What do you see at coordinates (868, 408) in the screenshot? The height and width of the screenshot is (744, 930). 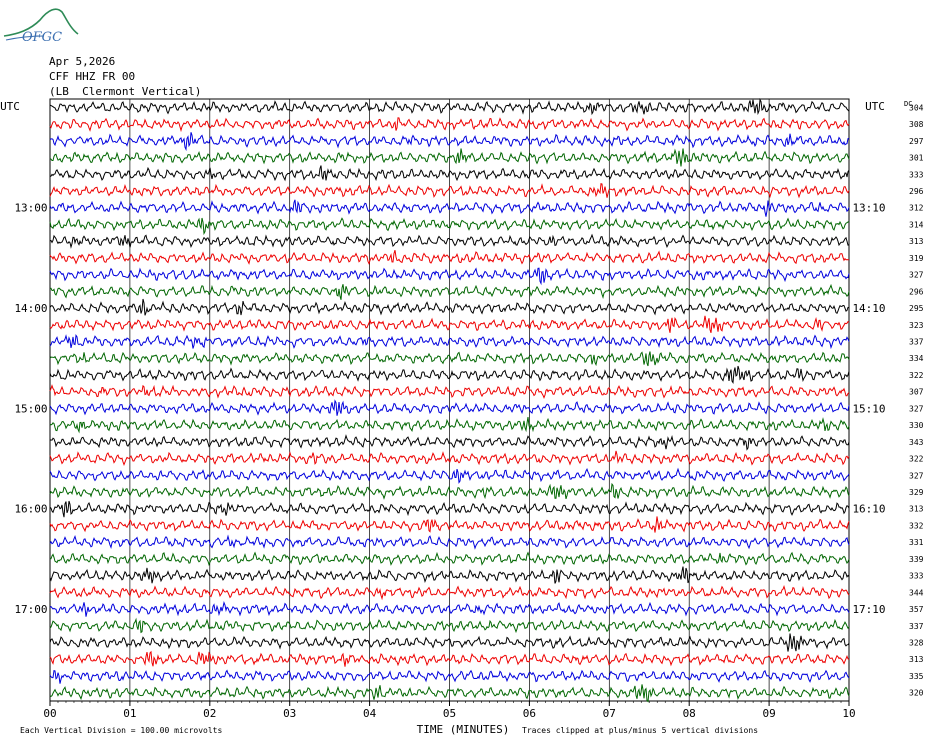 I see `right-hour-label: 15:10` at bounding box center [868, 408].